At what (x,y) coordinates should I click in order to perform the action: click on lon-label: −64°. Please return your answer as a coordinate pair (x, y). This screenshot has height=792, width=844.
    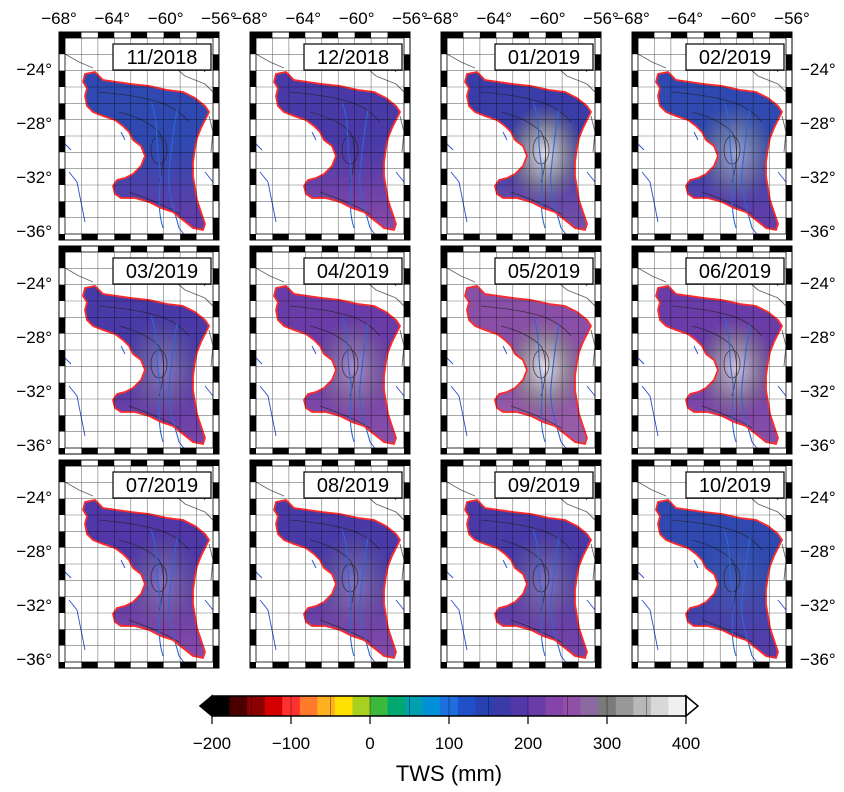
    Looking at the image, I should click on (494, 18).